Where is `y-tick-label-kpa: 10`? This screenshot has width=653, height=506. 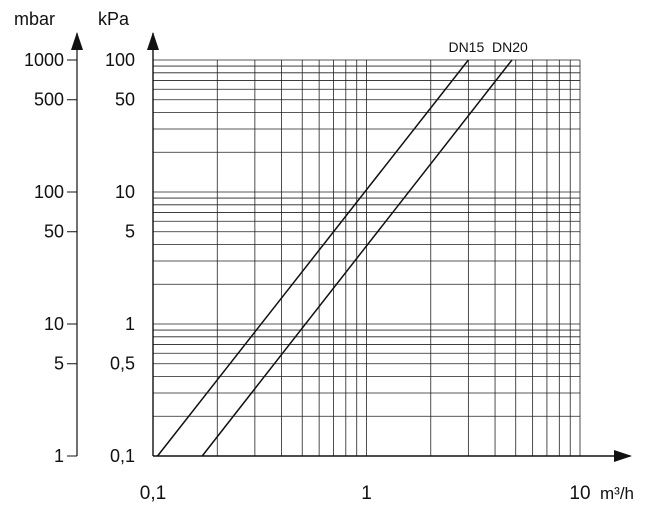
y-tick-label-kpa: 10 is located at coordinates (125, 192).